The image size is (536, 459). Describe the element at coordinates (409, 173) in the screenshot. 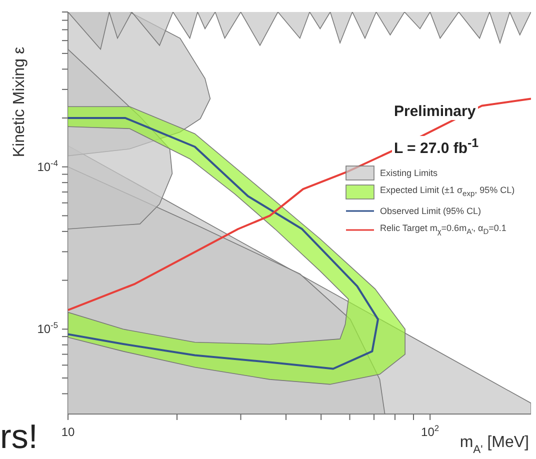

I see `legend-label: Existing Limits` at that location.